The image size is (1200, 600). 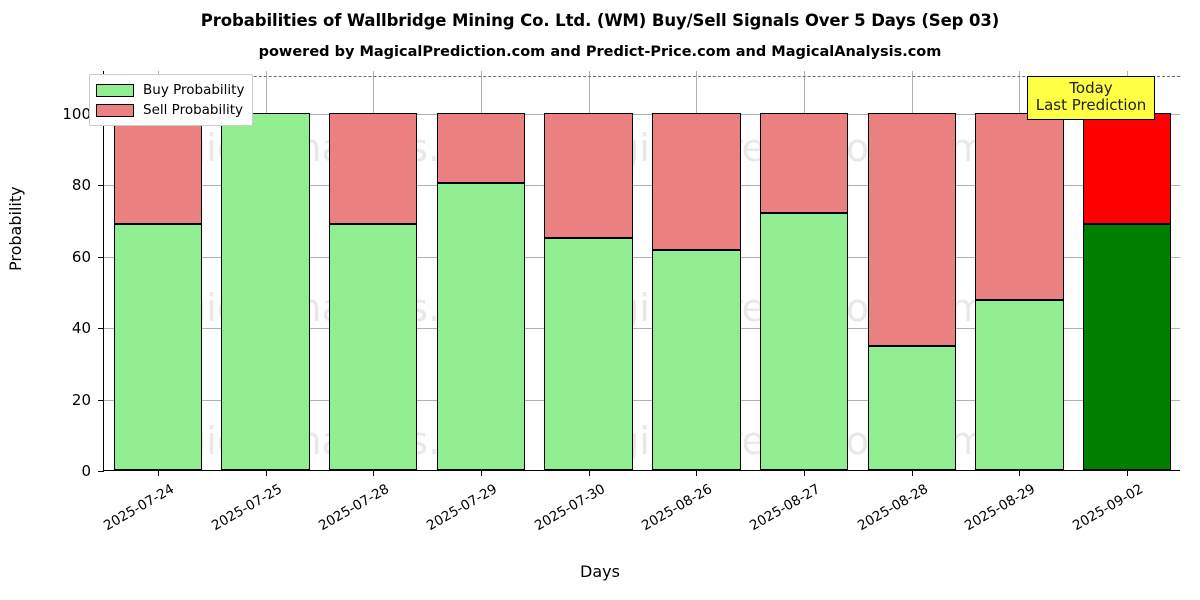 What do you see at coordinates (892, 508) in the screenshot?
I see `x-axis-tick-label: 2025-08-28` at bounding box center [892, 508].